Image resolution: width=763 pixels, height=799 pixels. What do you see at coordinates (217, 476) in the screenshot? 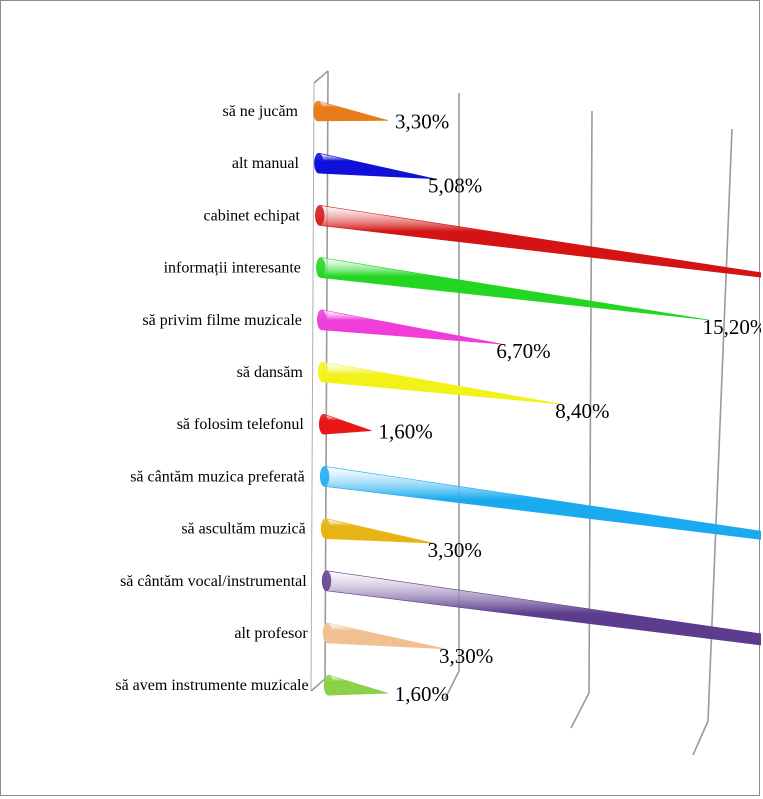
I see `category-label-7: să cântăm muzica preferată` at bounding box center [217, 476].